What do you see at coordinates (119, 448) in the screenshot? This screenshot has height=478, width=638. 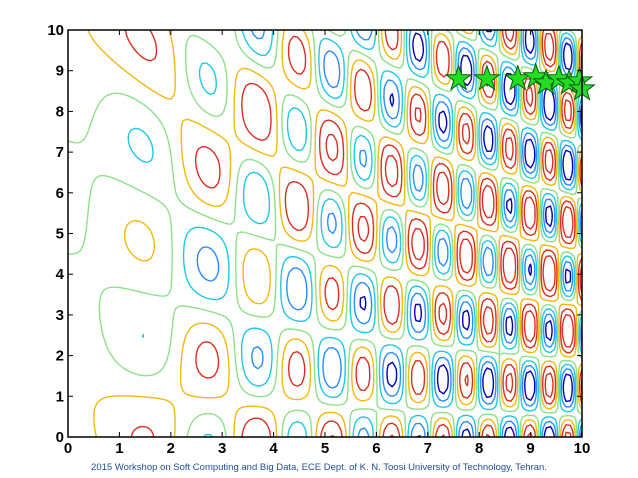 I see `x-tick-label: 1` at bounding box center [119, 448].